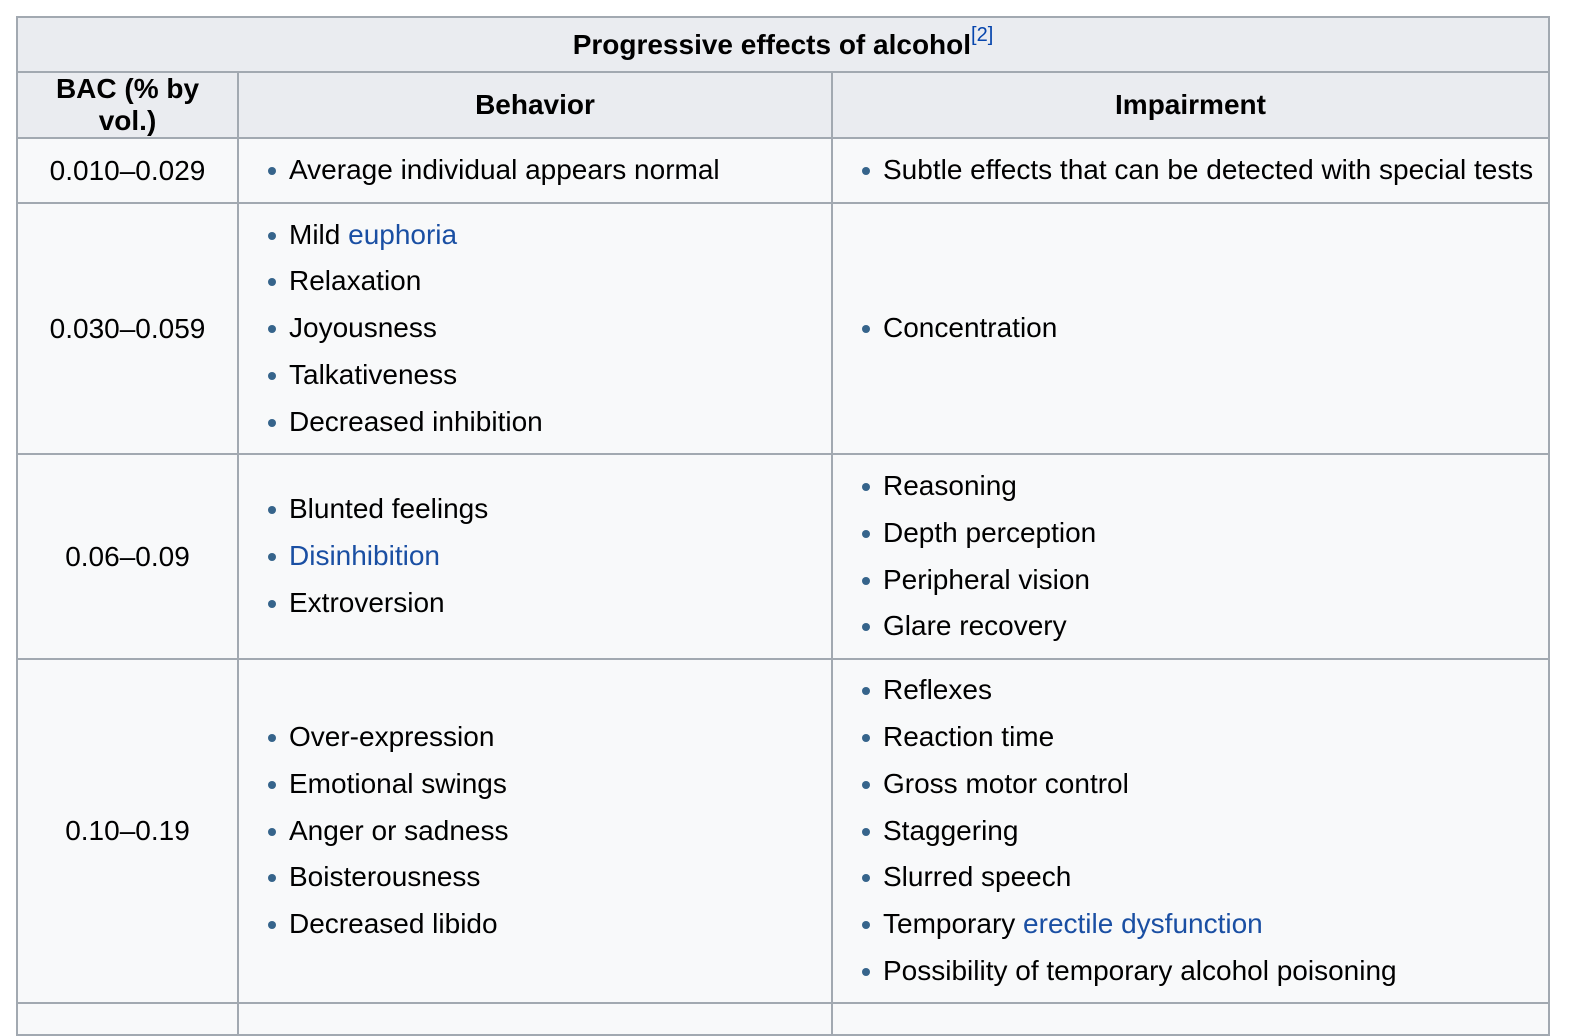 The height and width of the screenshot is (1036, 1574). Describe the element at coordinates (540, 924) in the screenshot. I see `list-item: Decreased libido` at that location.